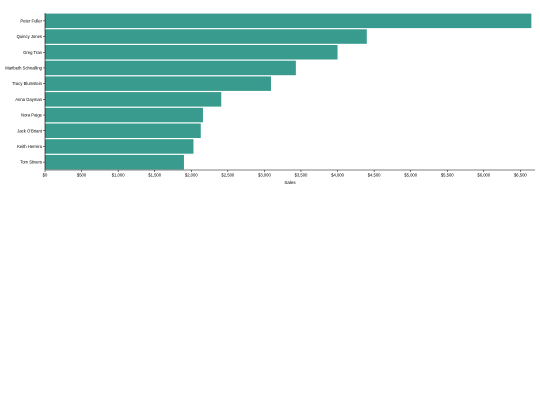 The height and width of the screenshot is (405, 540). What do you see at coordinates (290, 182) in the screenshot?
I see `x-axis-title: Sales` at bounding box center [290, 182].